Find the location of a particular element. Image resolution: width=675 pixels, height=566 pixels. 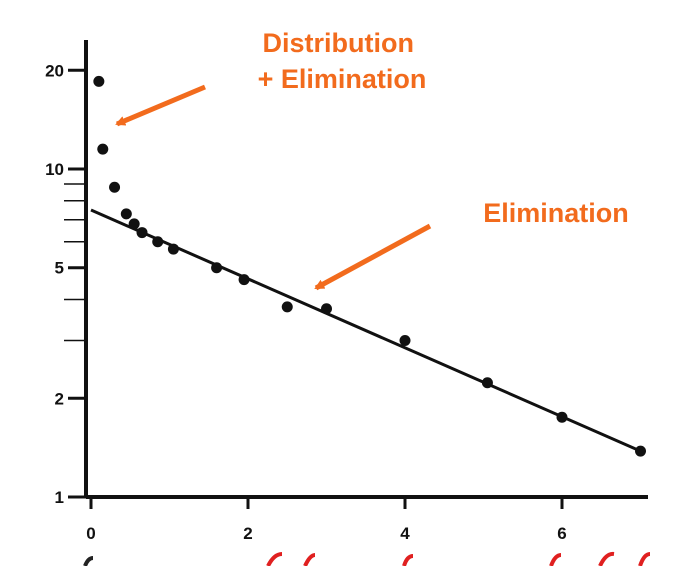

annotation-distribution: Distribution + Elimination is located at coordinates (271, 77).